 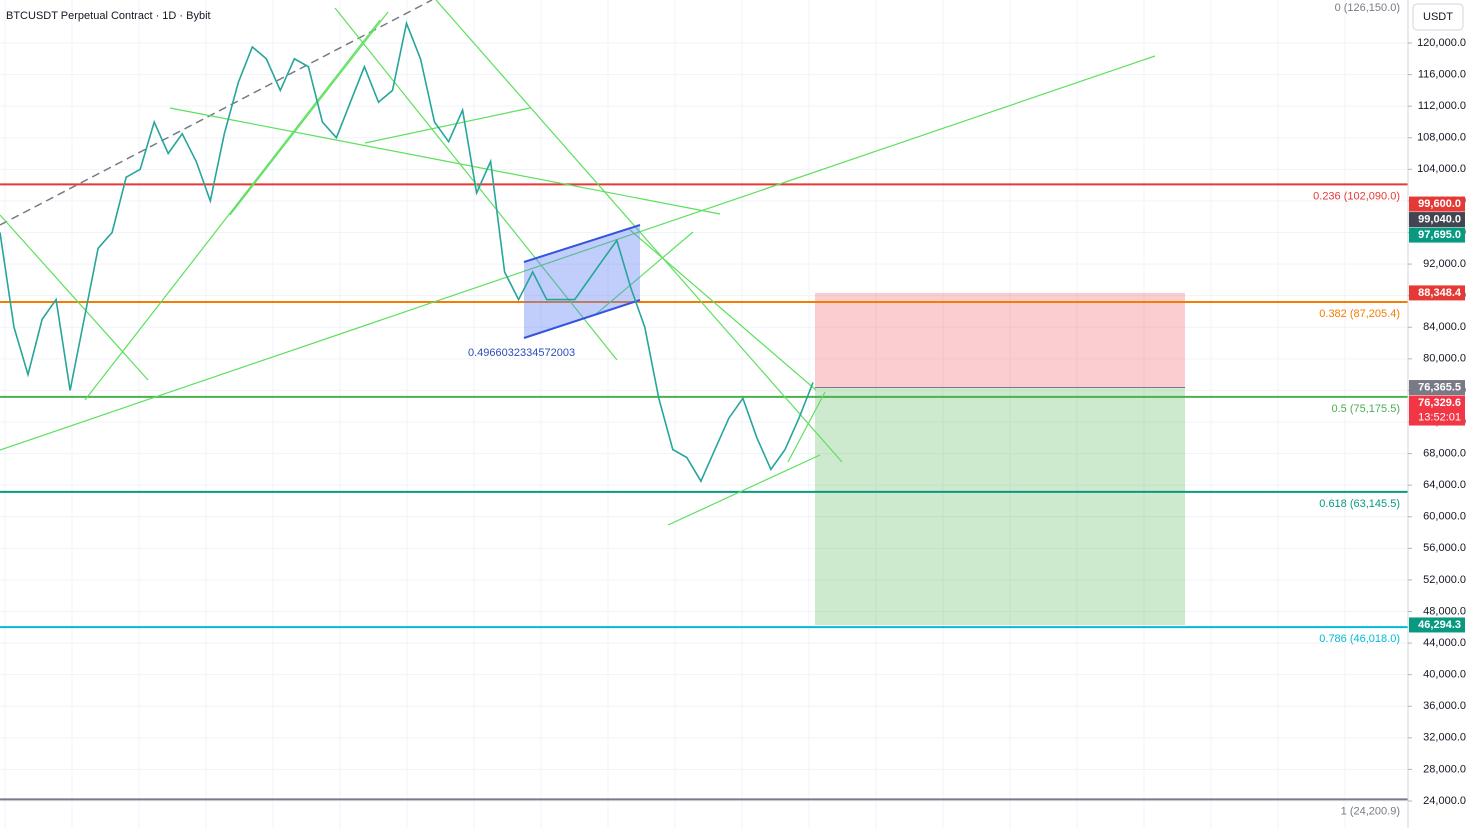 What do you see at coordinates (1370, 811) in the screenshot?
I see `fib-label: 1 (24,200.9)` at bounding box center [1370, 811].